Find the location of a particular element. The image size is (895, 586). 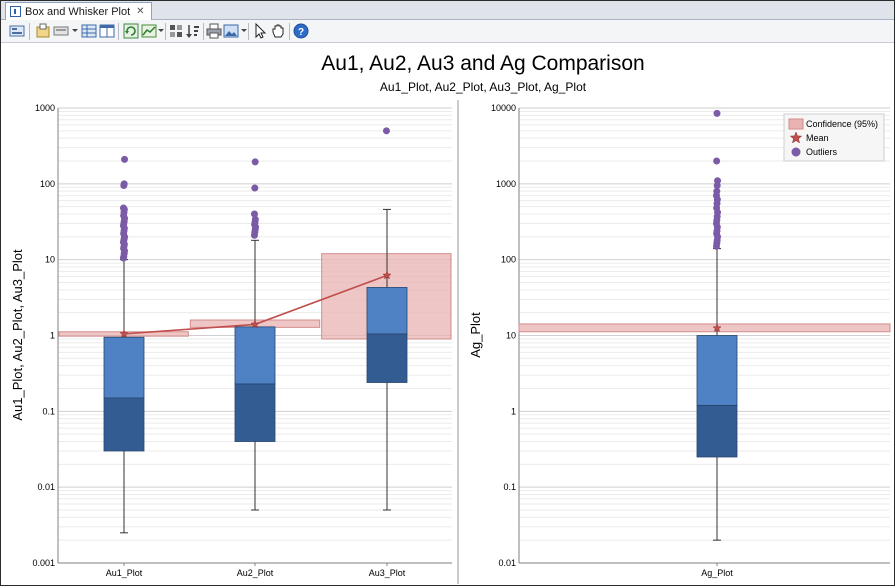

chart-title: Au1, Au2, Au3 and Ag Comparison is located at coordinates (482, 63).